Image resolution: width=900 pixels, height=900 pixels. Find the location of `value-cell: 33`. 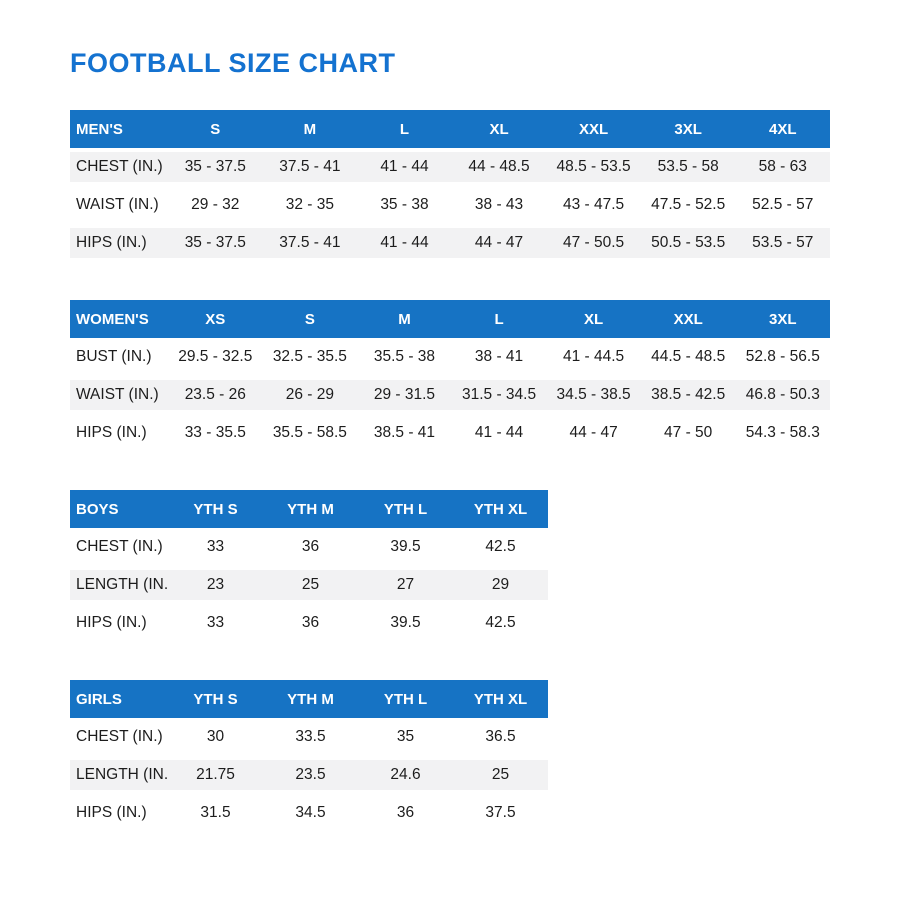

value-cell: 33 is located at coordinates (215, 622).